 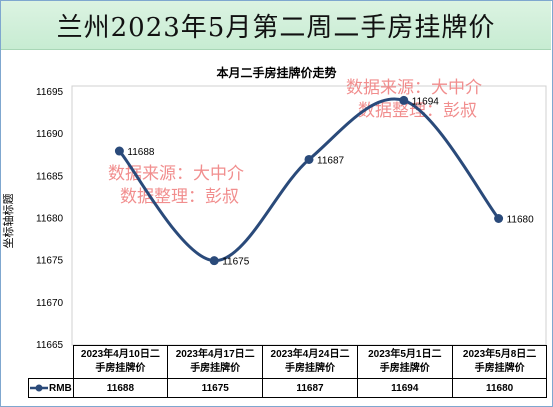 What do you see at coordinates (51, 362) in the screenshot?
I see `table-corner` at bounding box center [51, 362].